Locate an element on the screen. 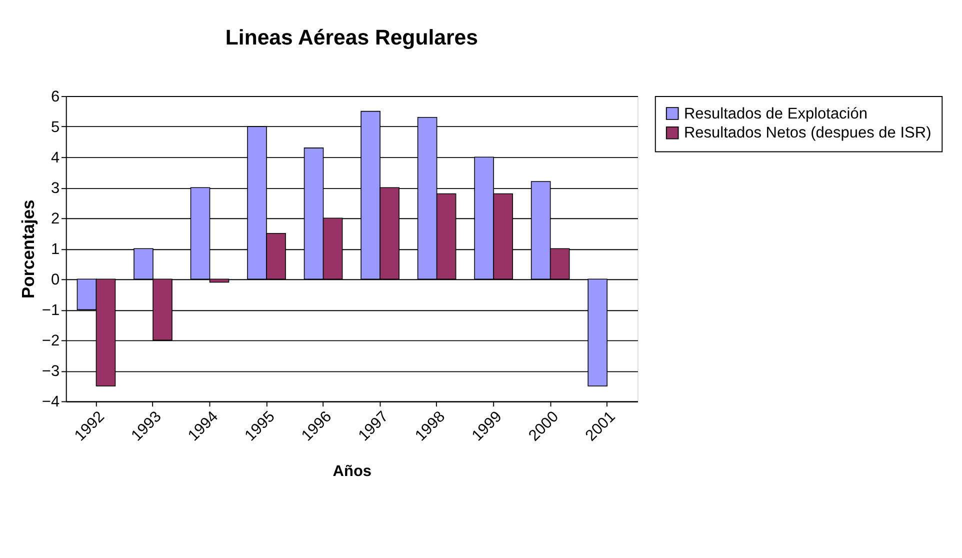 The height and width of the screenshot is (558, 962). y-axis-title: Porcentajes is located at coordinates (28, 249).